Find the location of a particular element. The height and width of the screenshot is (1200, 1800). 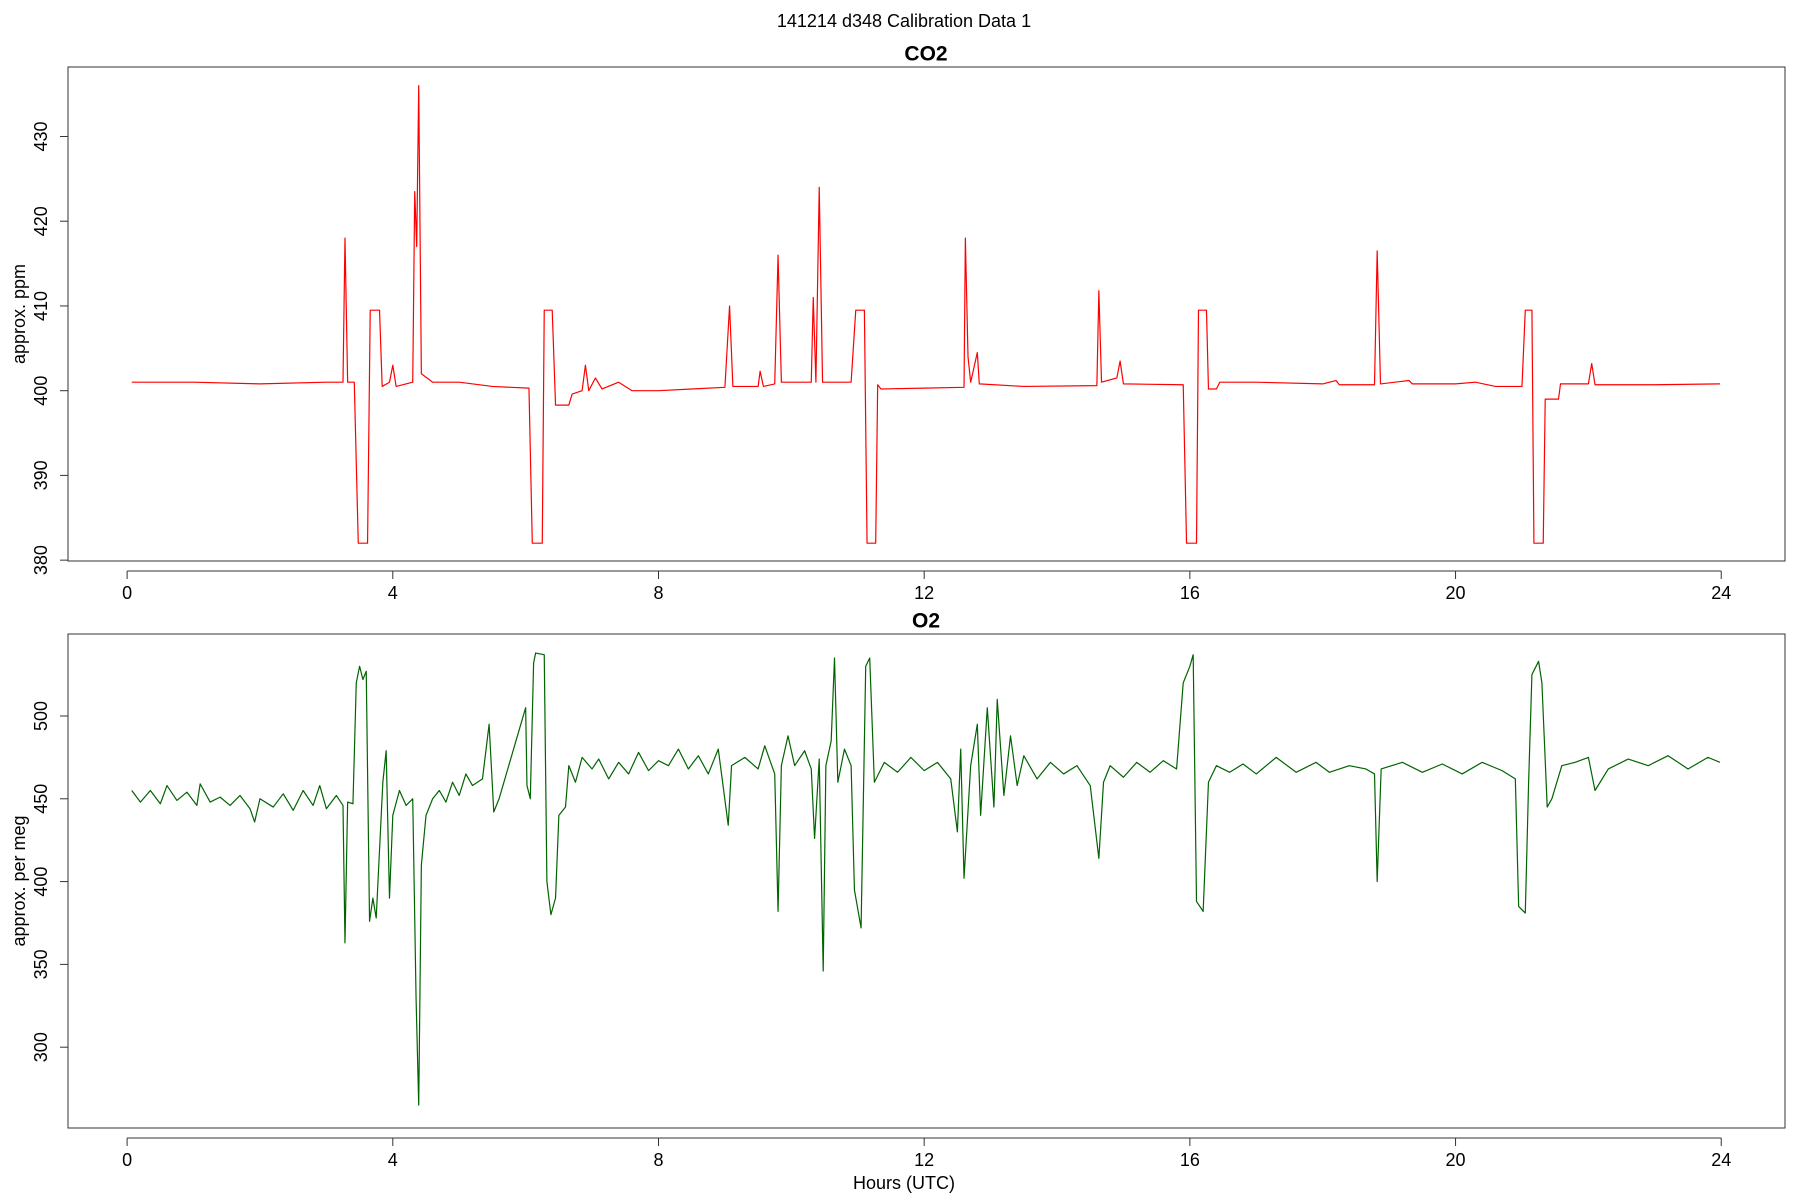

figure-title: 141214 d348 Calibration Data 1 is located at coordinates (904, 21).